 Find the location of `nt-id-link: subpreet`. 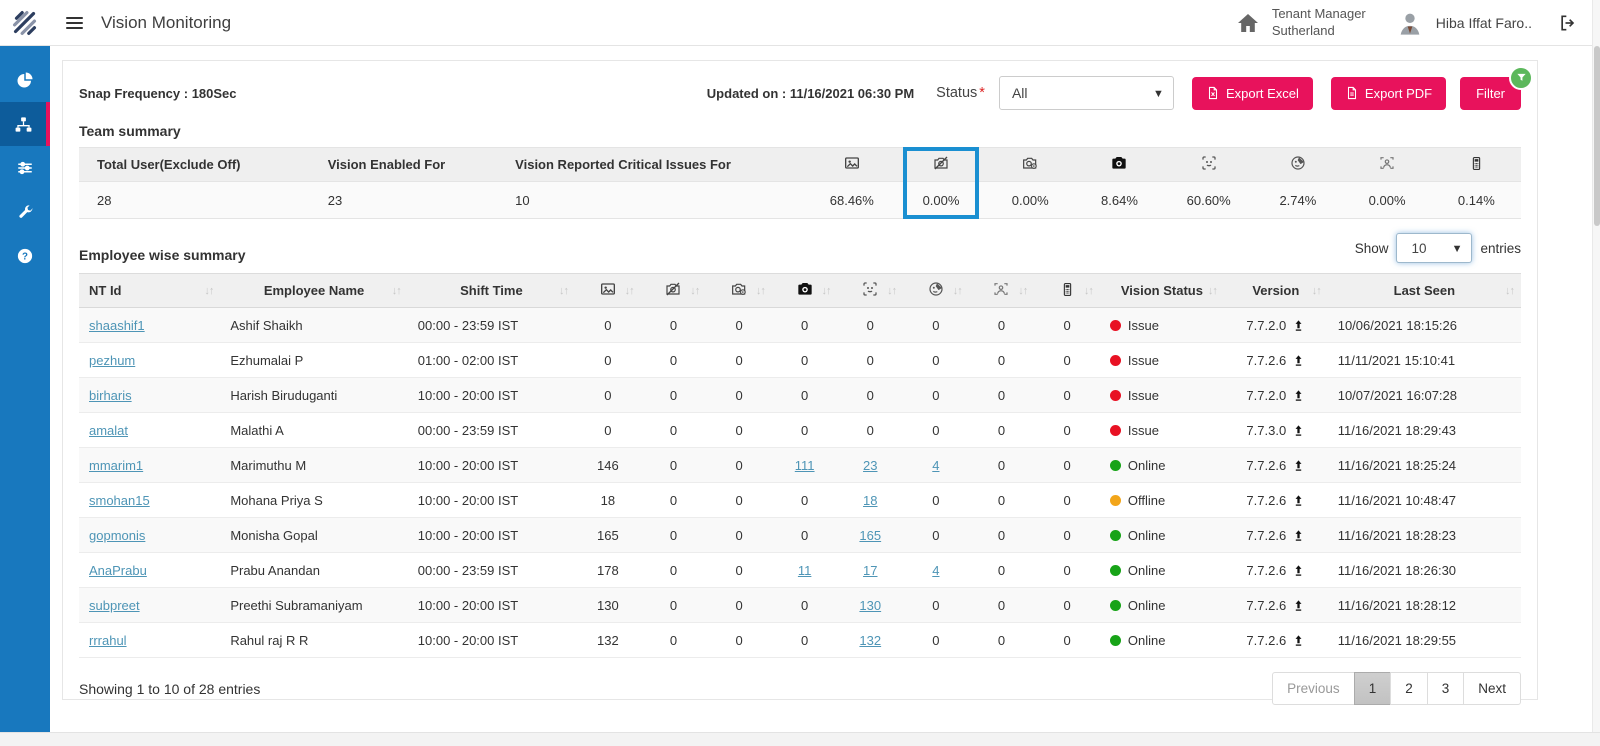

nt-id-link: subpreet is located at coordinates (114, 605).